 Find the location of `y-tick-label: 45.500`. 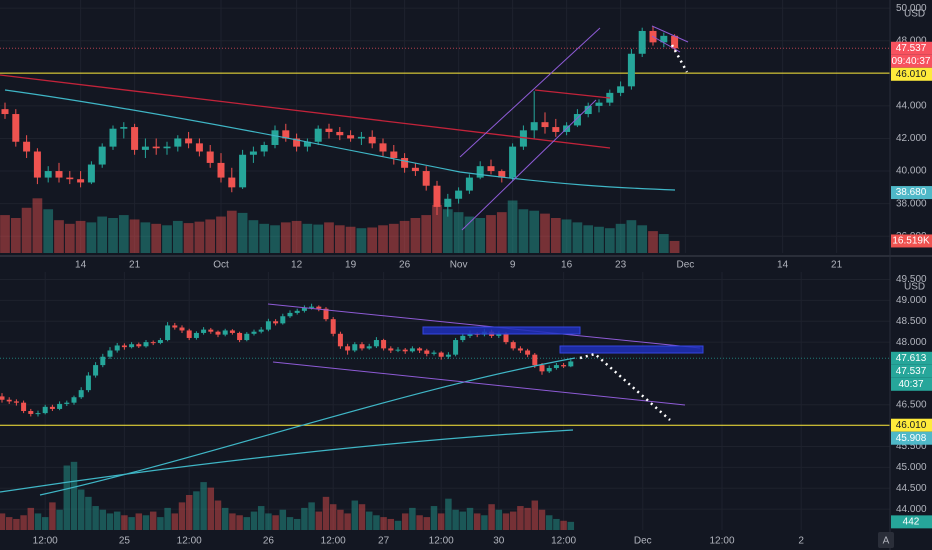

y-tick-label: 45.500 is located at coordinates (911, 446).